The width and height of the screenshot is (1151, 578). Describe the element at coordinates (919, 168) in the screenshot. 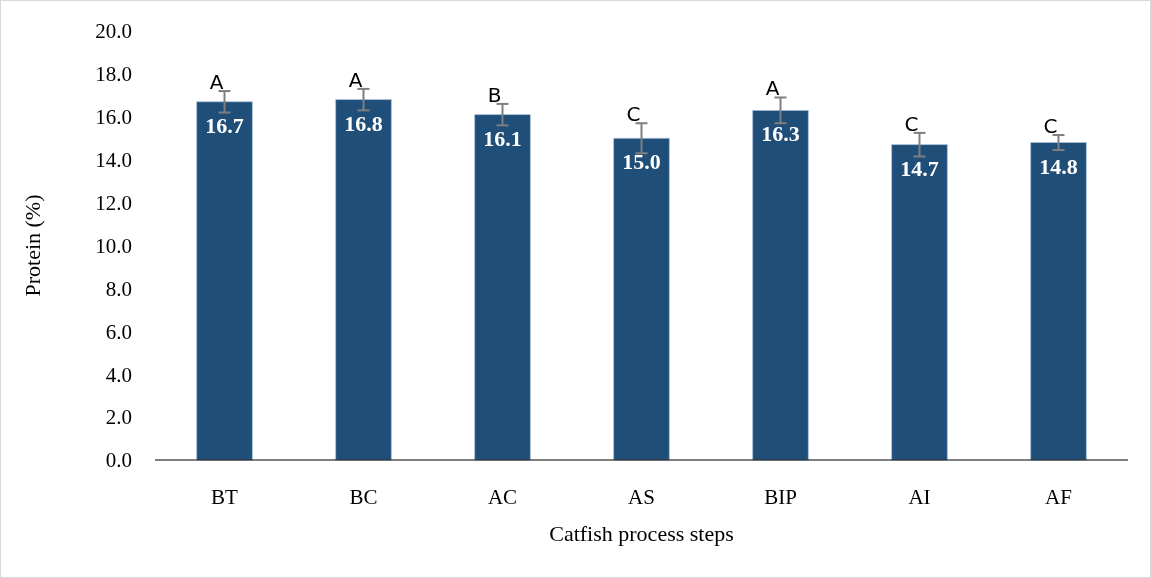

I see `data-label: 14.7` at that location.